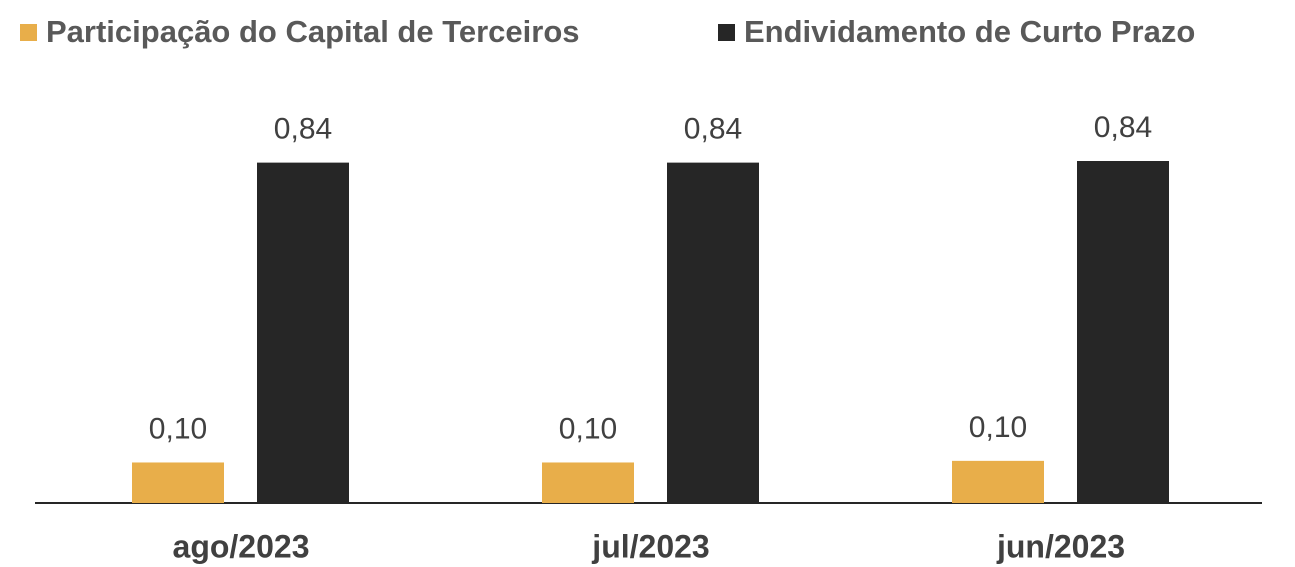 The image size is (1295, 567). Describe the element at coordinates (313, 31) in the screenshot. I see `legend-label: Participação do Capital de Terceiros` at that location.